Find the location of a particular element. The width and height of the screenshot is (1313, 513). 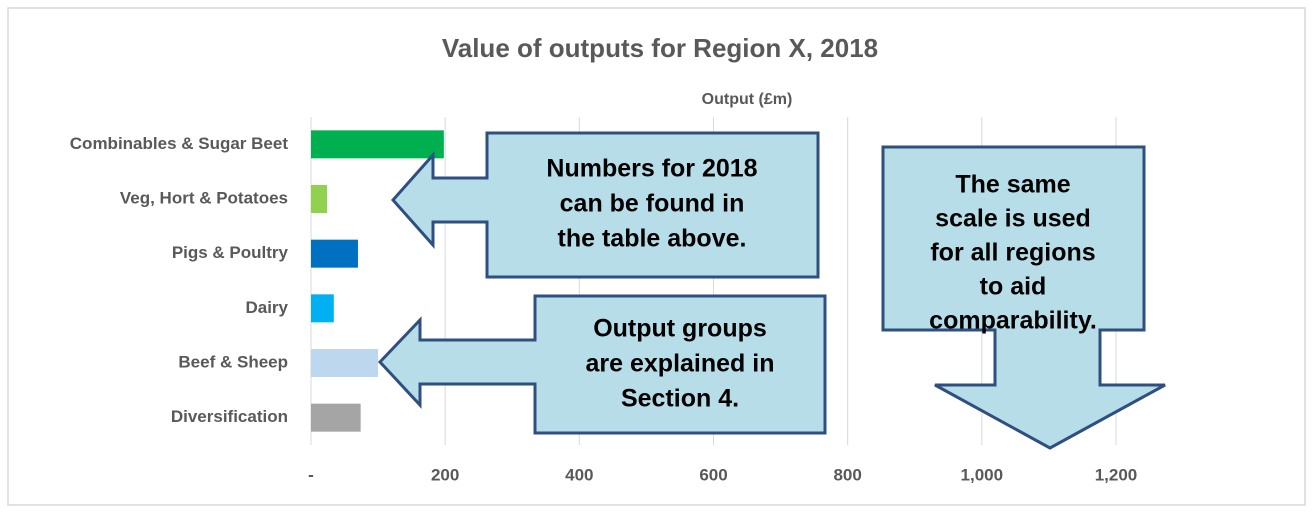

axis-label: Output (£m) is located at coordinates (747, 99).